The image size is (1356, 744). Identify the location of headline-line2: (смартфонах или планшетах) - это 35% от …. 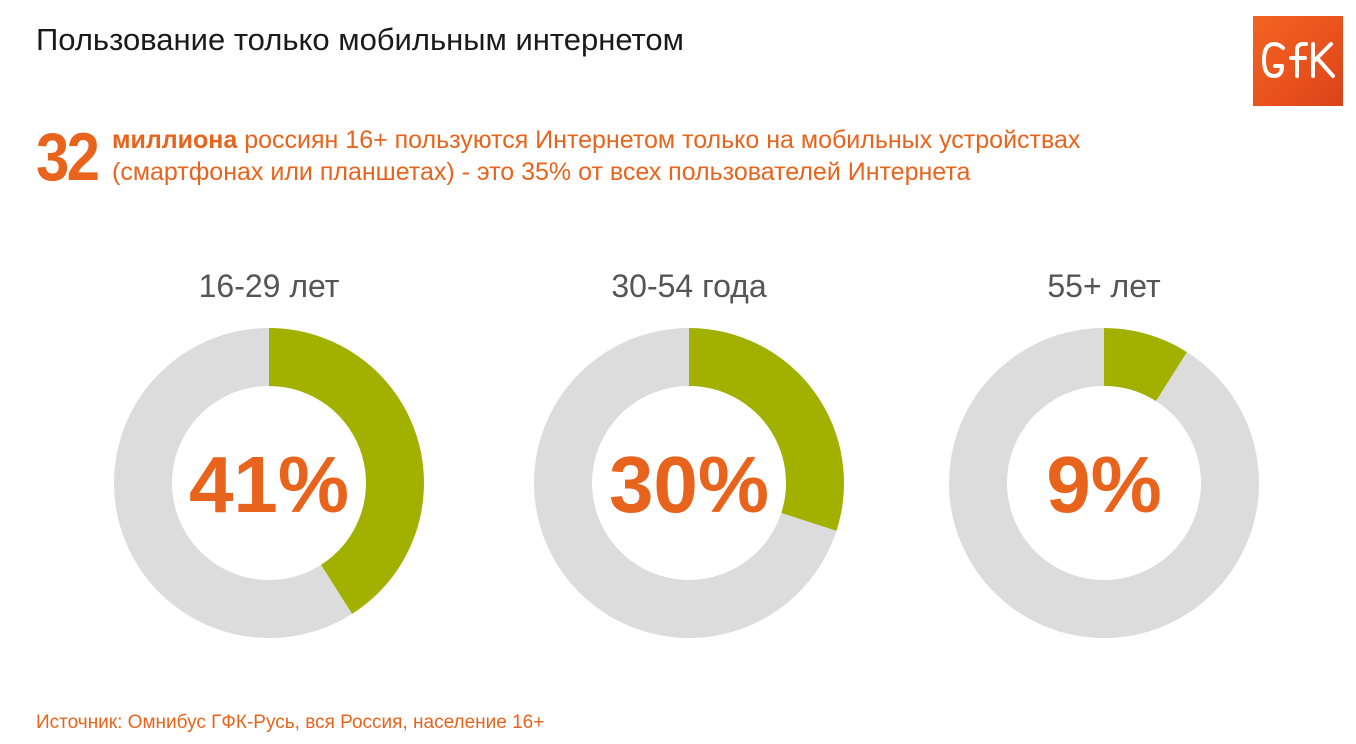
(541, 172).